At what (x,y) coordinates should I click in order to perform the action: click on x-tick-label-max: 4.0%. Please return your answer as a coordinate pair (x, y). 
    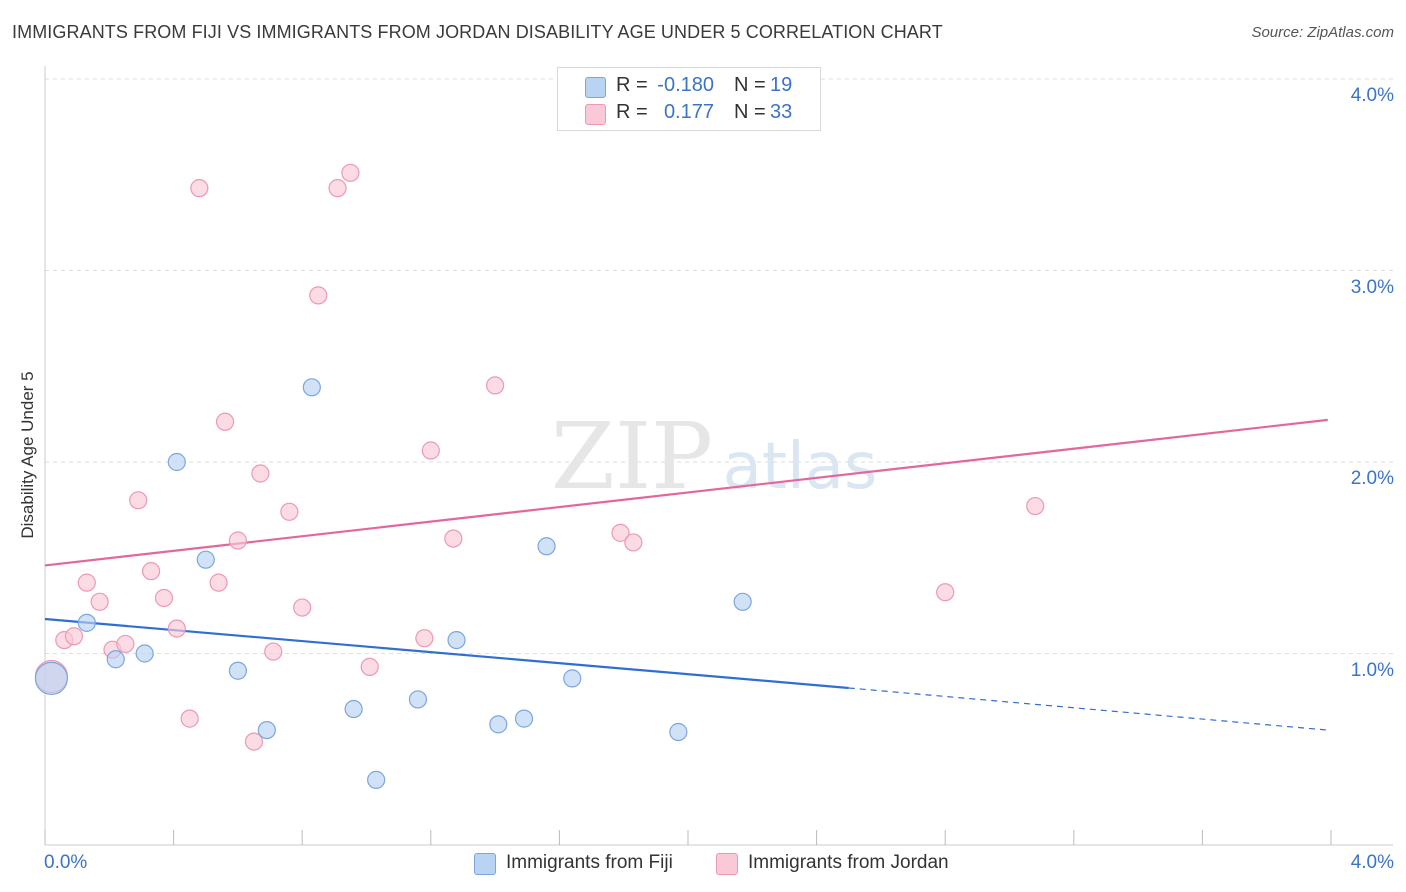
    Looking at the image, I should click on (1372, 862).